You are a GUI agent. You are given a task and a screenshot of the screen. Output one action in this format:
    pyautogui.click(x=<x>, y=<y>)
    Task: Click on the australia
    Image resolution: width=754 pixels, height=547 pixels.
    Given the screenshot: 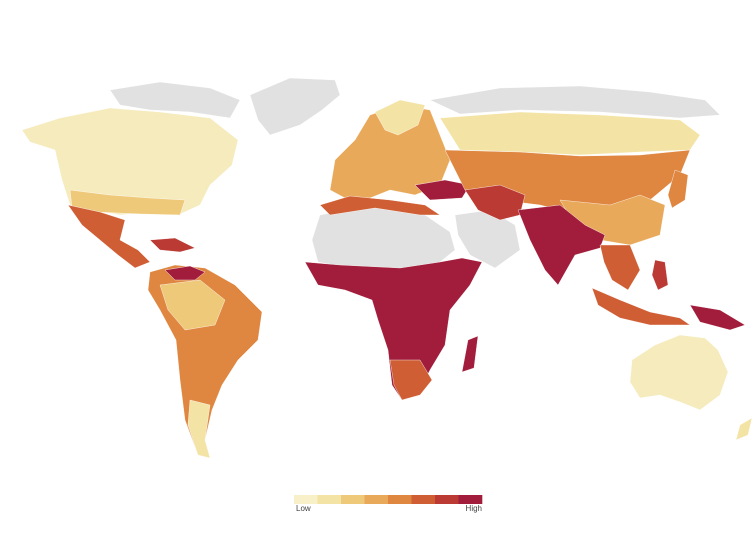 What is the action you would take?
    pyautogui.click(x=679, y=372)
    